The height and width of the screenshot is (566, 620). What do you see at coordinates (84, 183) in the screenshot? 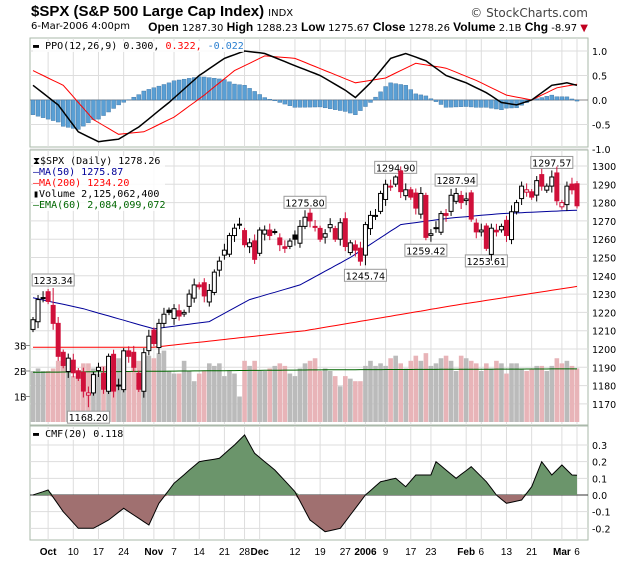
I see `ma200-legend-value: MA(200) 1234.20` at bounding box center [84, 183].